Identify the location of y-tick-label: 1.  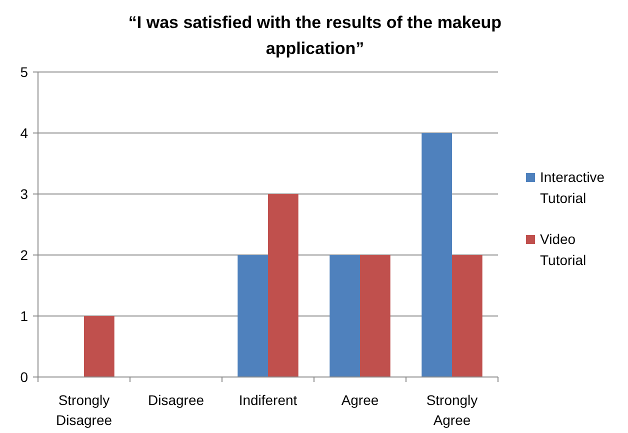
(24, 316).